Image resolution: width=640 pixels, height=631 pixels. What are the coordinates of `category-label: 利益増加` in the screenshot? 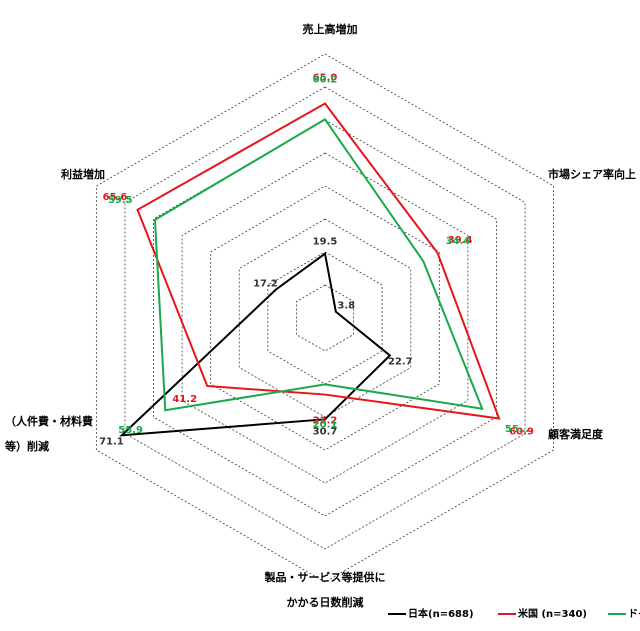 It's located at (83, 174).